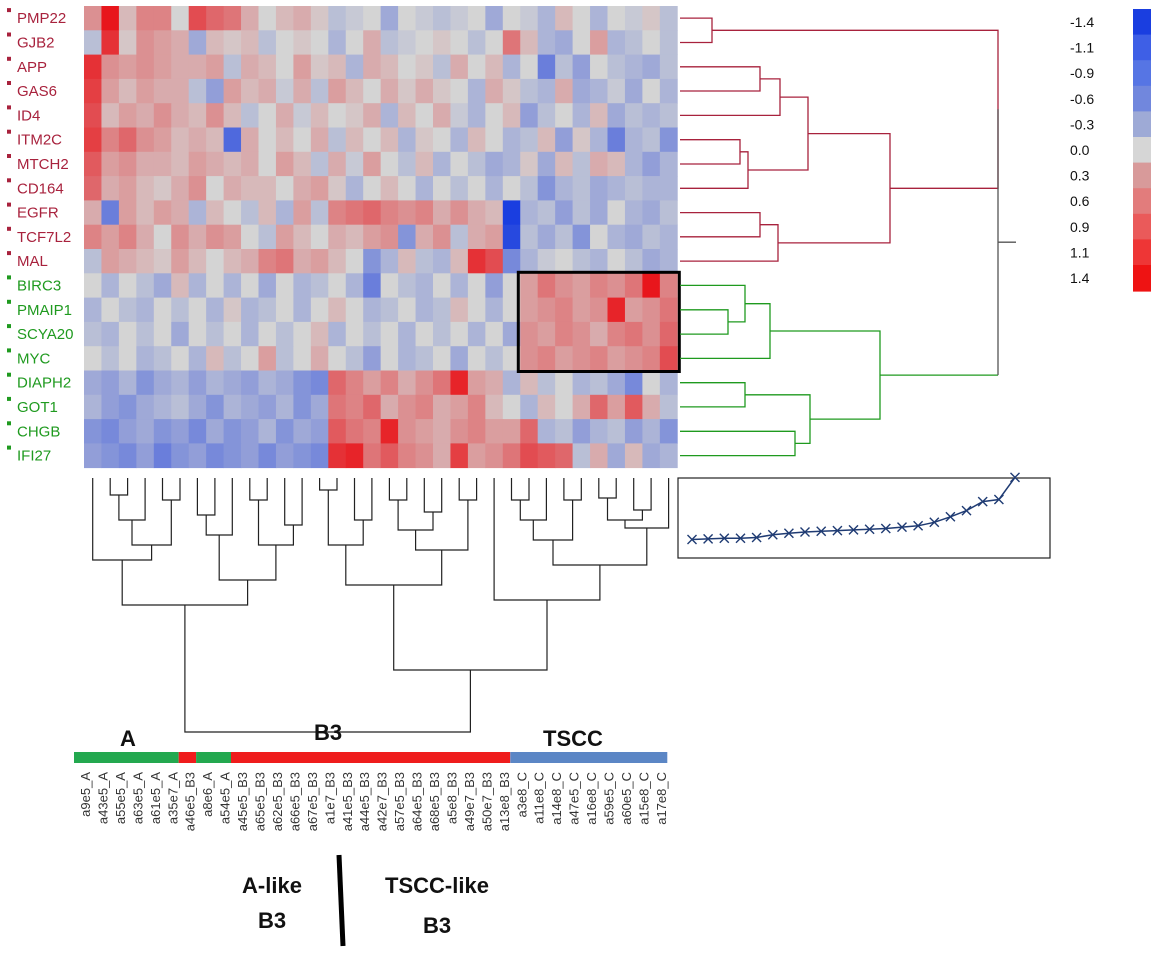 The height and width of the screenshot is (955, 1158). What do you see at coordinates (40, 188) in the screenshot?
I see `gene-label: CD164` at bounding box center [40, 188].